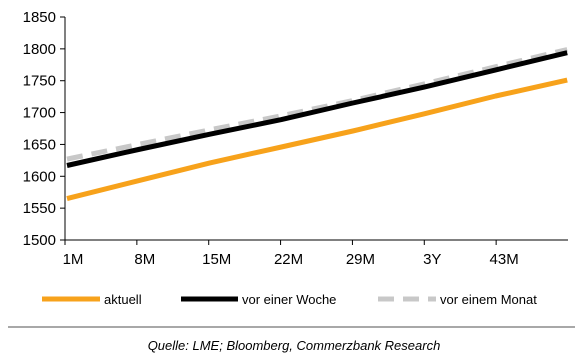  I want to click on legend-label-2: vor einem Monat, so click(488, 299).